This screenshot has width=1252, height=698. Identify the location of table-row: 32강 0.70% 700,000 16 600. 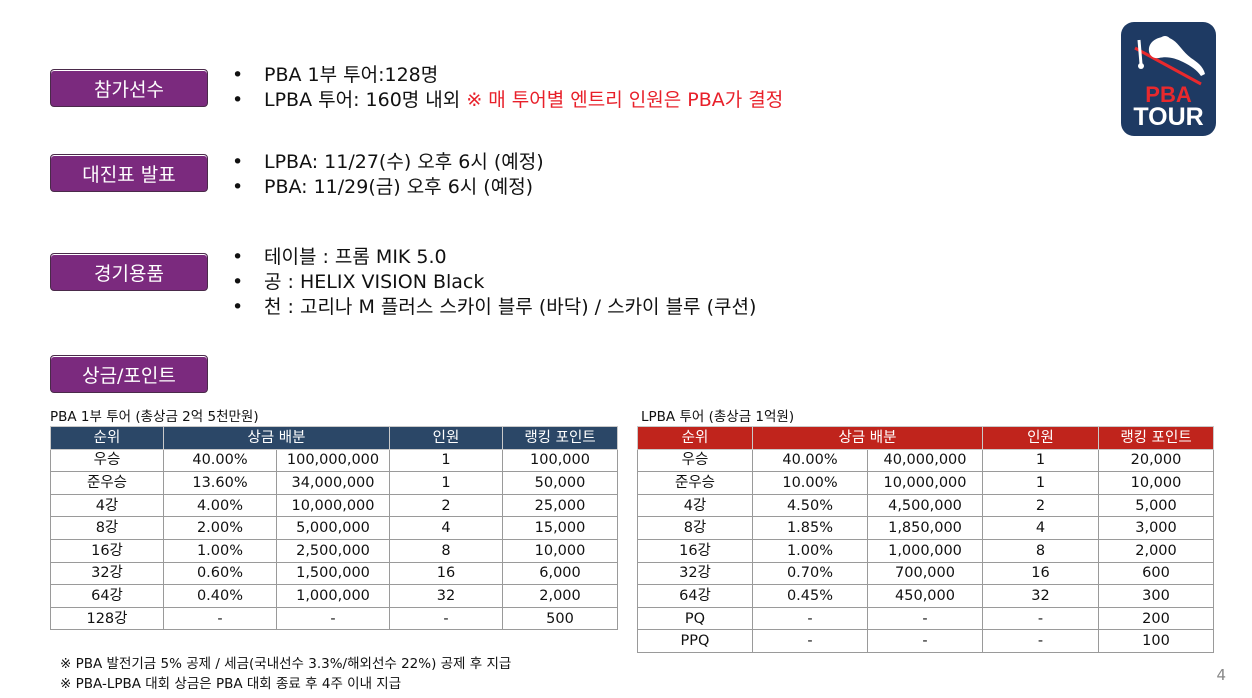
(925, 573).